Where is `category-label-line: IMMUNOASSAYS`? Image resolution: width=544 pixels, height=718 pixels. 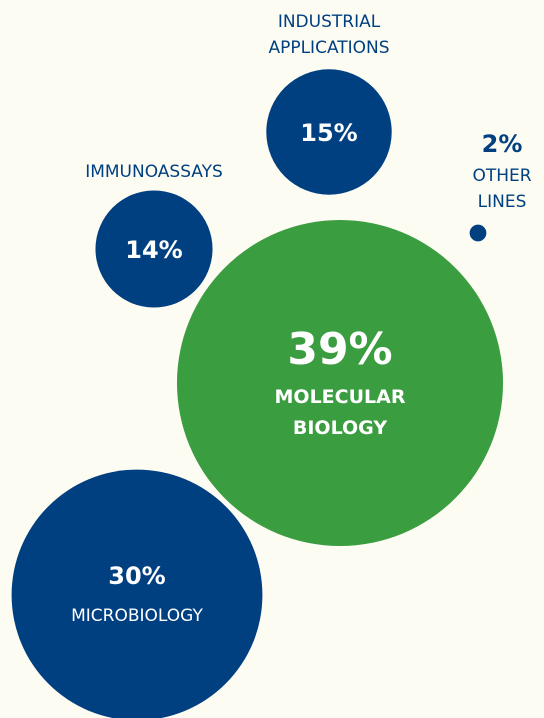
category-label-line: IMMUNOASSAYS is located at coordinates (154, 172).